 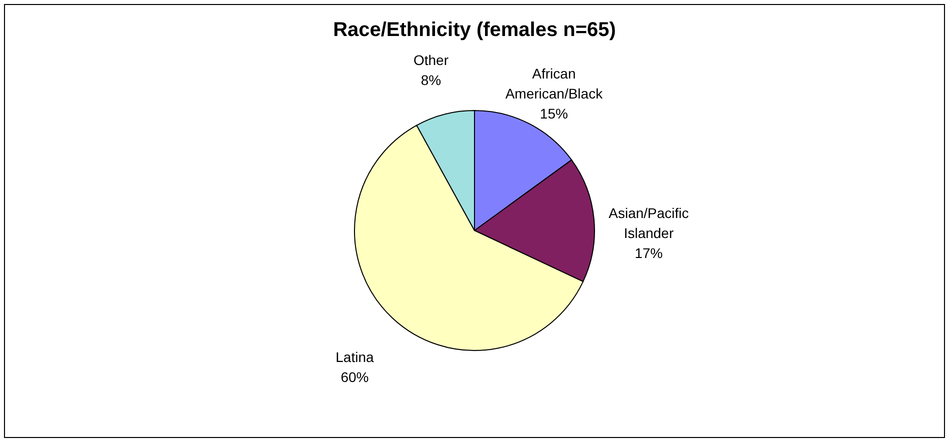 I want to click on data-label: 8%, so click(x=431, y=80).